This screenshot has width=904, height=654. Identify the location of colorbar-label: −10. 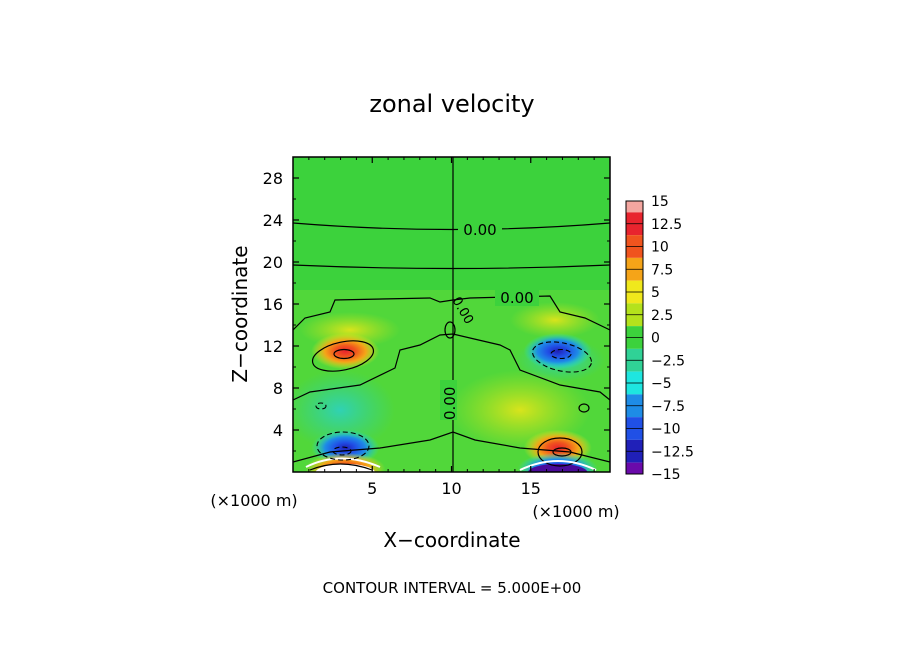
(666, 430).